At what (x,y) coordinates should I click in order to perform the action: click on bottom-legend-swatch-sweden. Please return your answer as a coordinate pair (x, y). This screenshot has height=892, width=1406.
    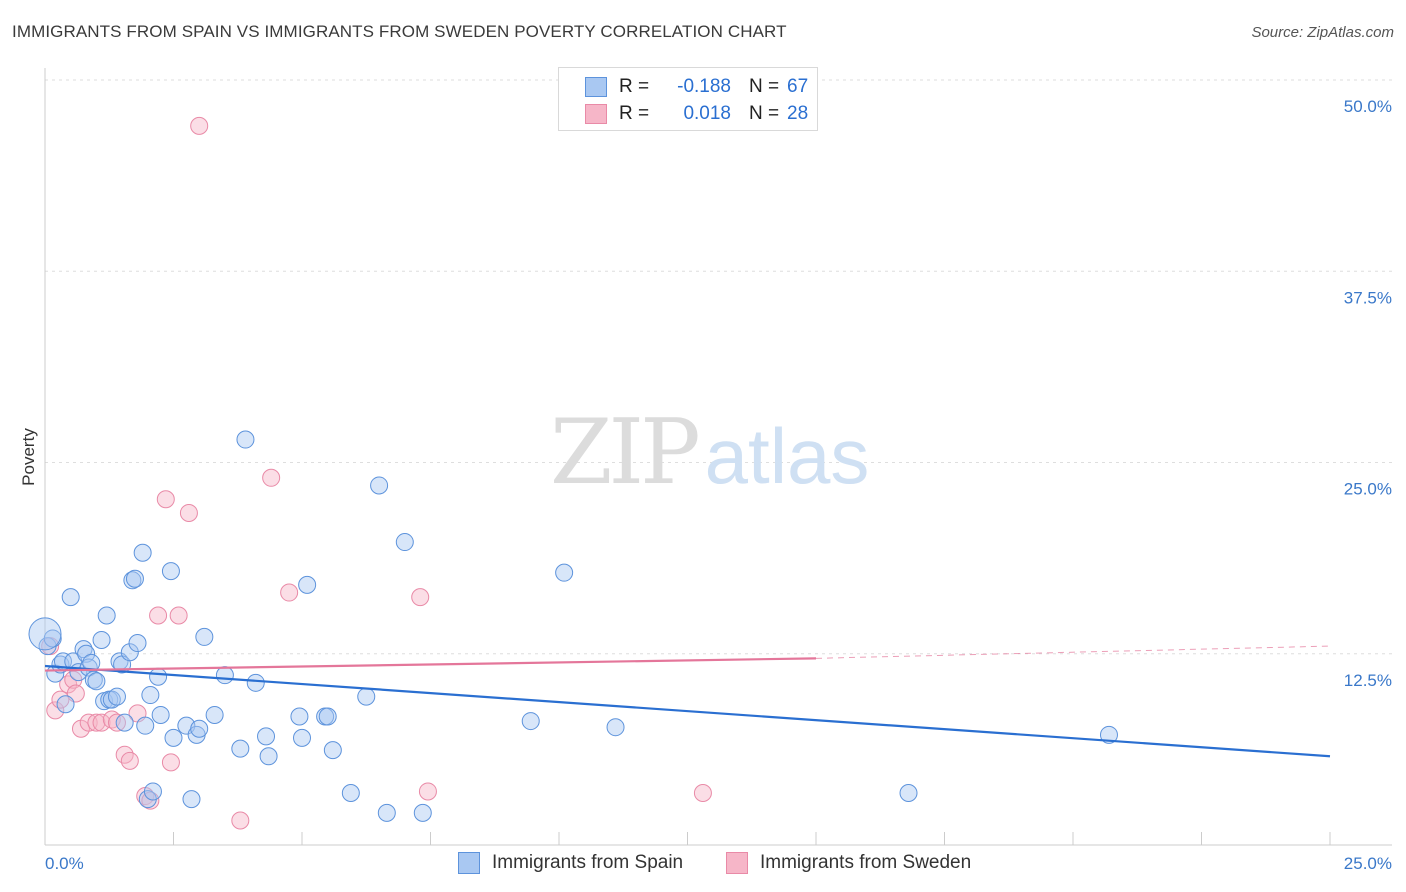
    Looking at the image, I should click on (737, 863).